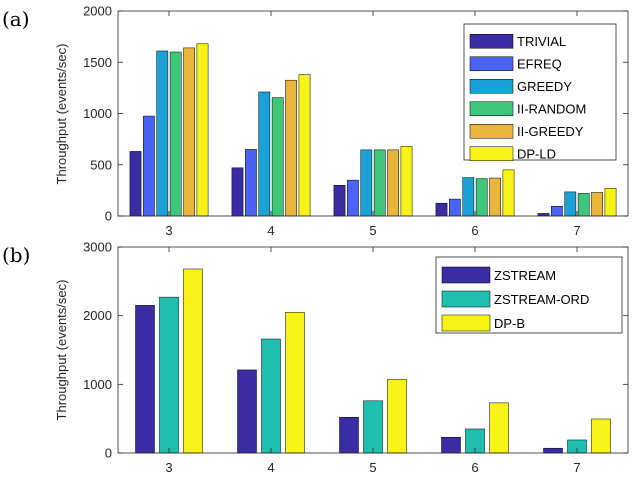 This screenshot has width=641, height=481. I want to click on y-tick-label-b: 1000, so click(97, 384).